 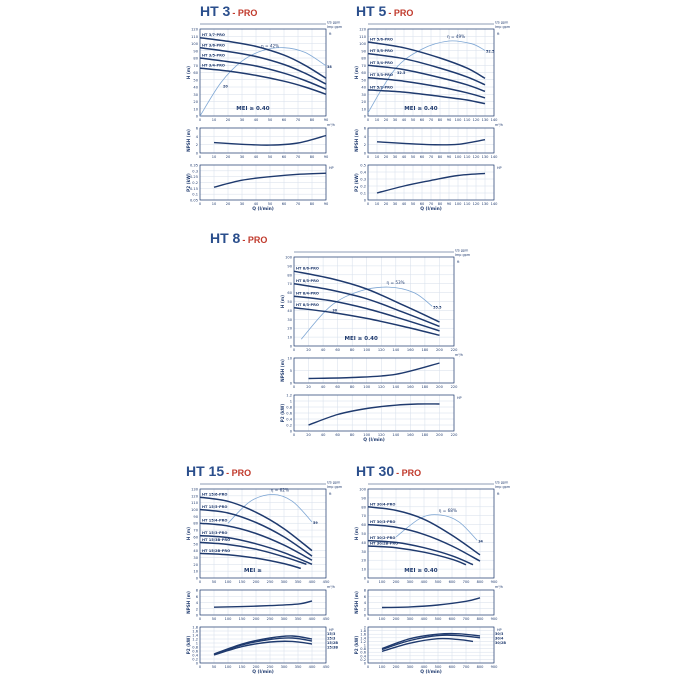 I want to click on model-name: HT 5, so click(x=371, y=11).